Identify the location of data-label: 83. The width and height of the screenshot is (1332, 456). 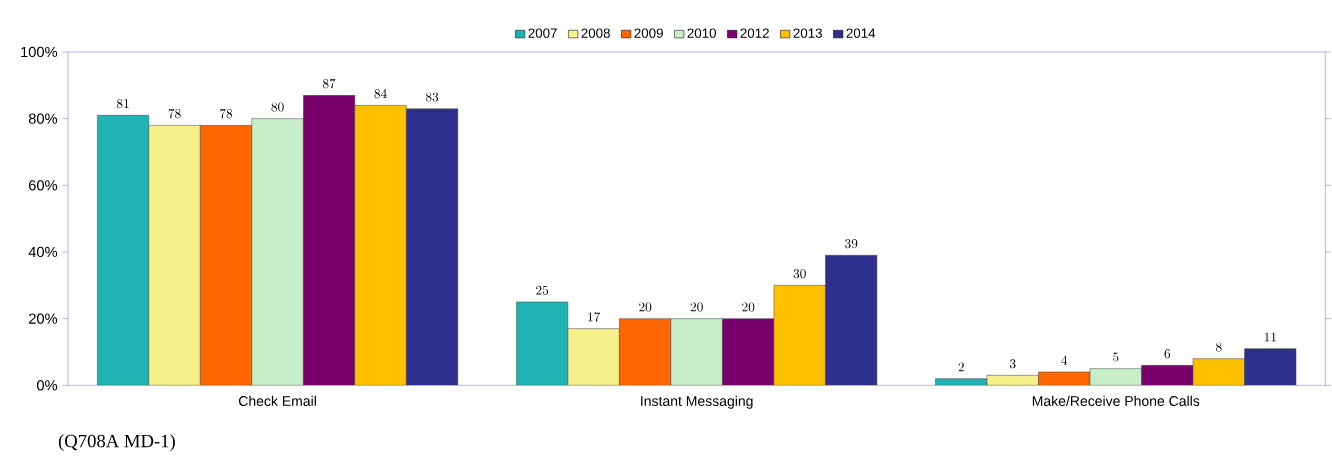
(432, 97).